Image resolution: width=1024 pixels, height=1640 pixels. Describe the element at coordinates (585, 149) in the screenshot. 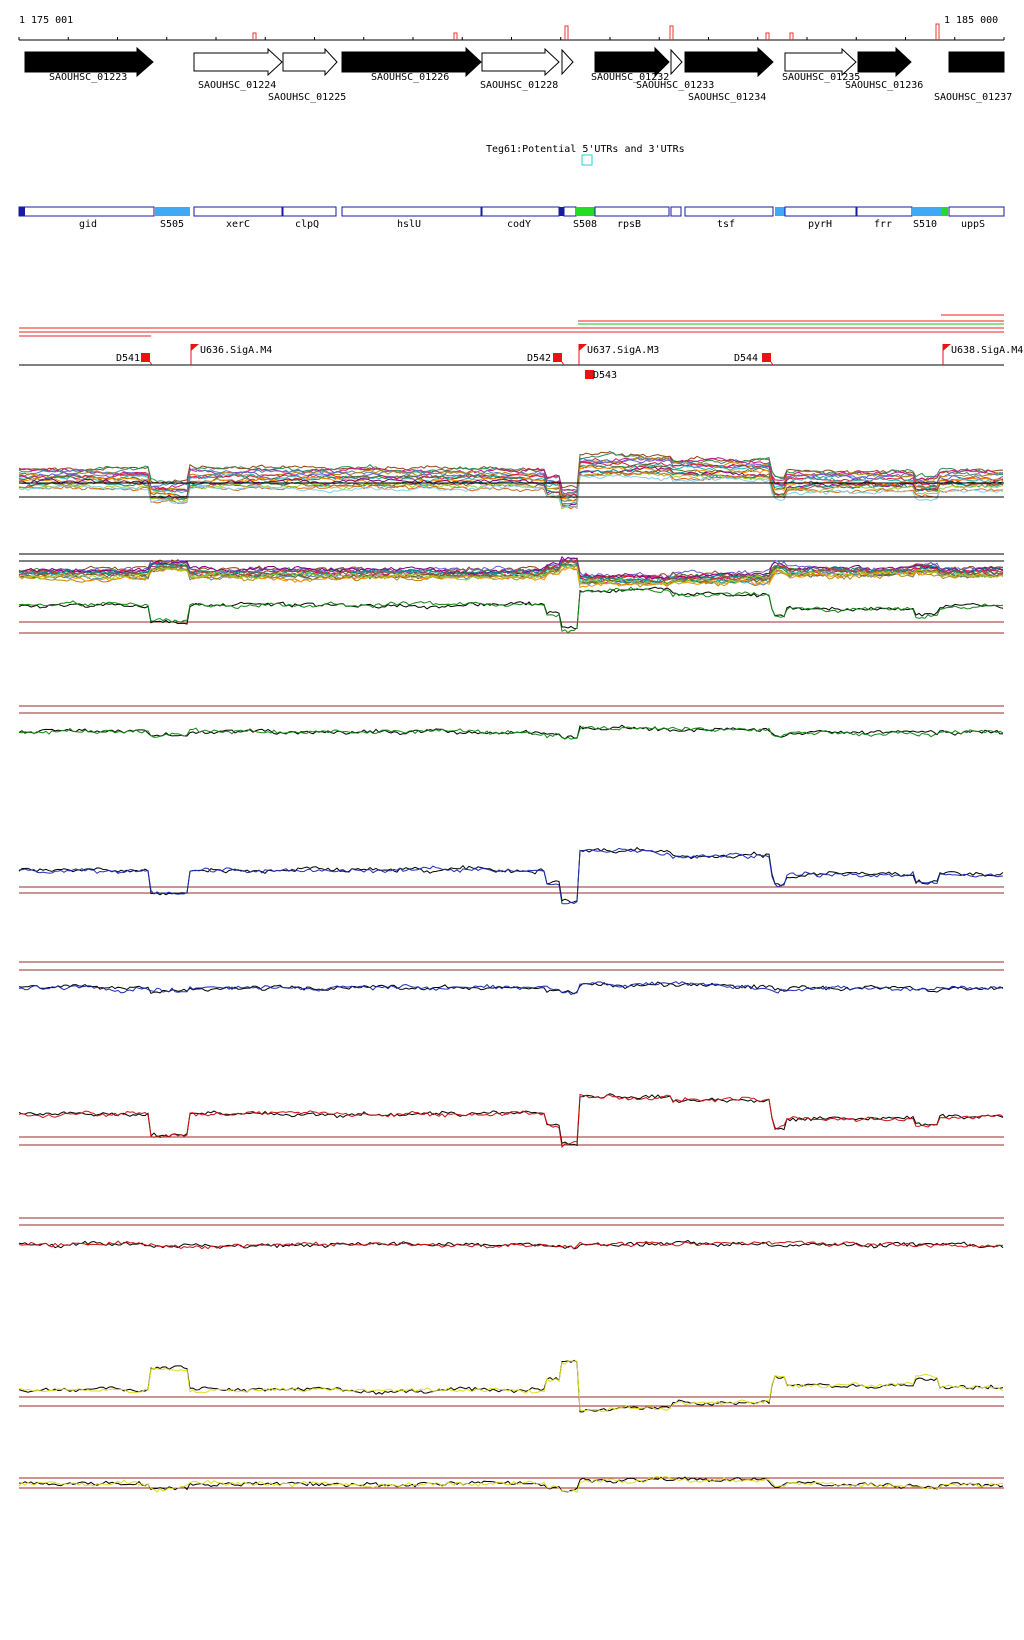

I see `utr-track-label: Teg61:Potential 5'UTRs and 3'UTRs` at that location.